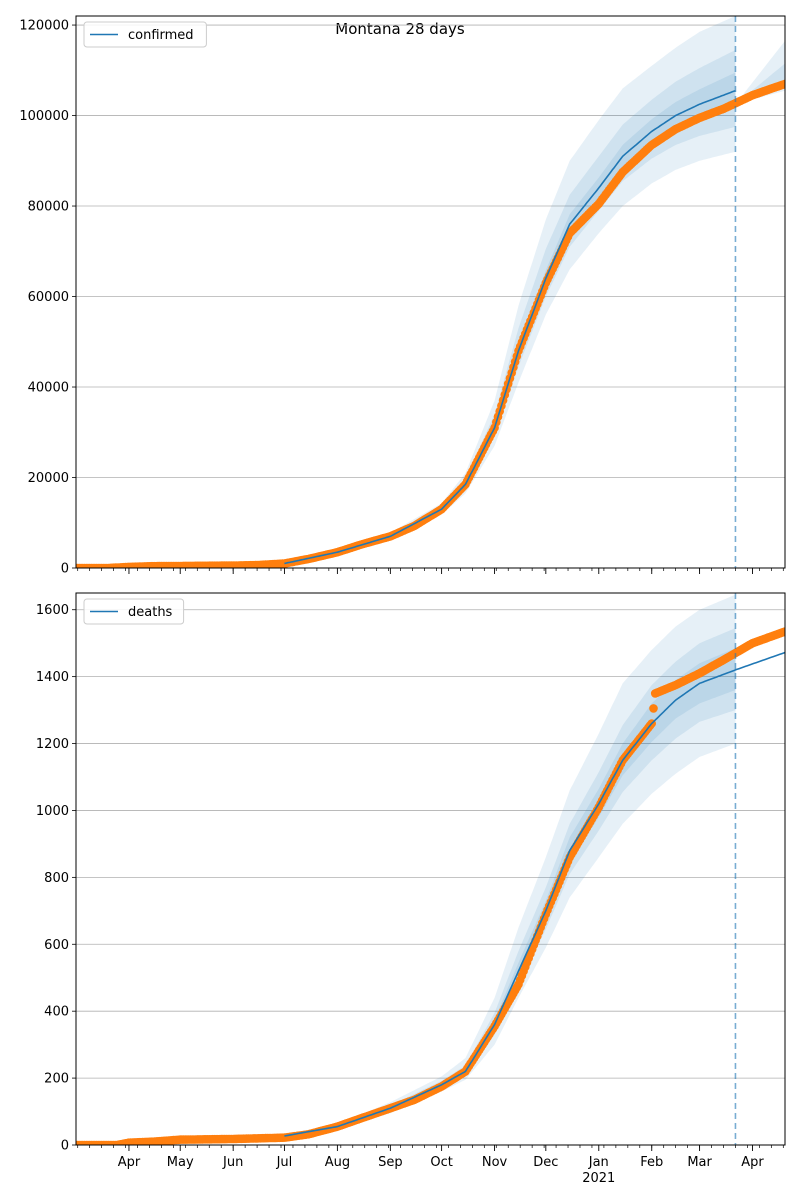  What do you see at coordinates (180, 1162) in the screenshot?
I see `x-tick-label: May` at bounding box center [180, 1162].